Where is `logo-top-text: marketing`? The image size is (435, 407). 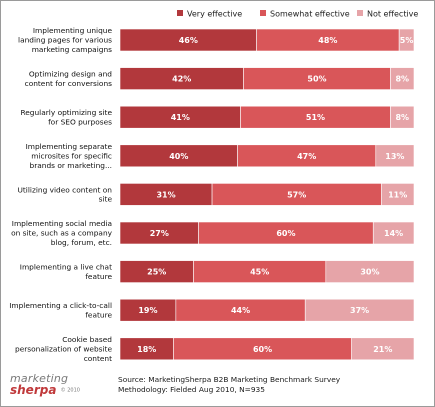
logo-top-text: marketing is located at coordinates (39, 378).